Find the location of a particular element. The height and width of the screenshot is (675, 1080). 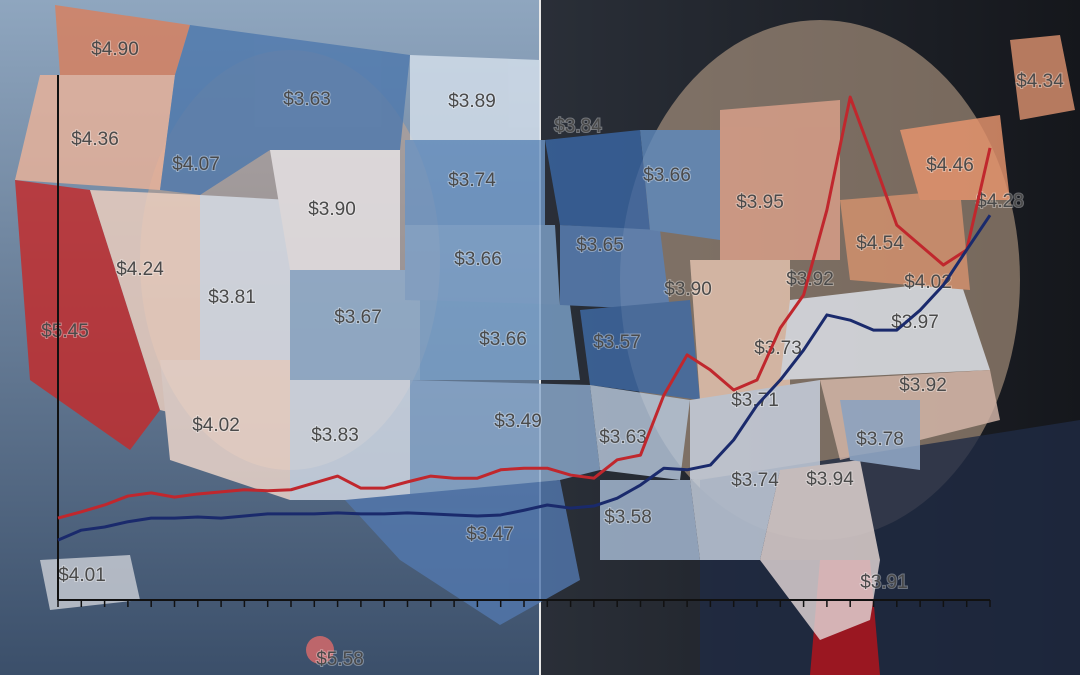

price-label: $3.78 is located at coordinates (880, 439).